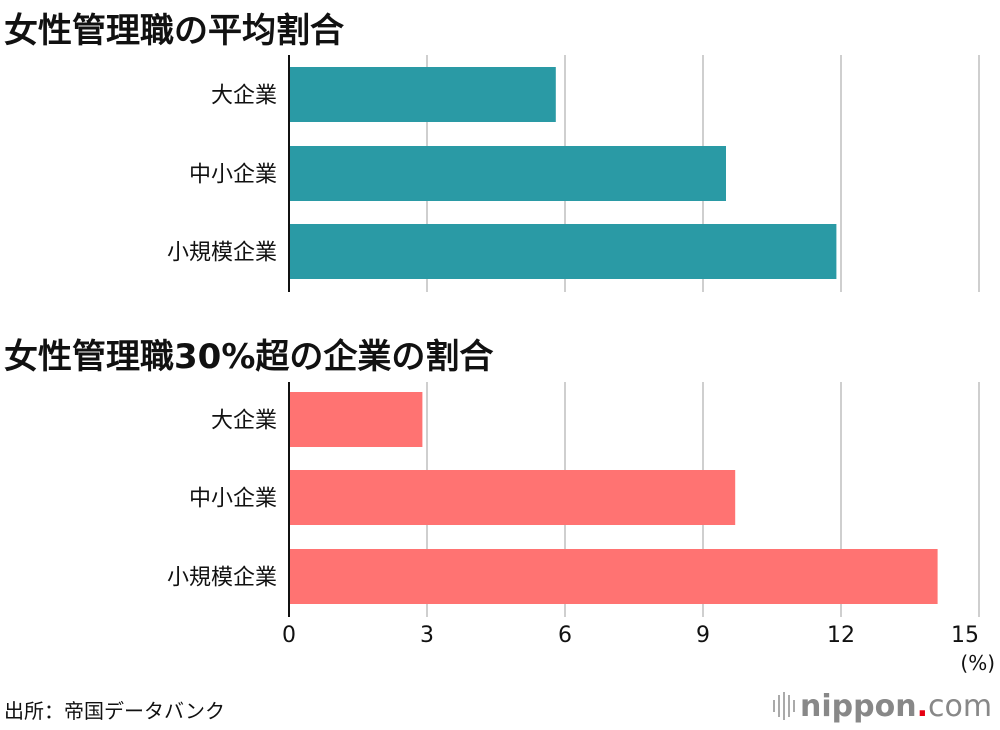  I want to click on nippon-logo: nippon.com, so click(882, 706).